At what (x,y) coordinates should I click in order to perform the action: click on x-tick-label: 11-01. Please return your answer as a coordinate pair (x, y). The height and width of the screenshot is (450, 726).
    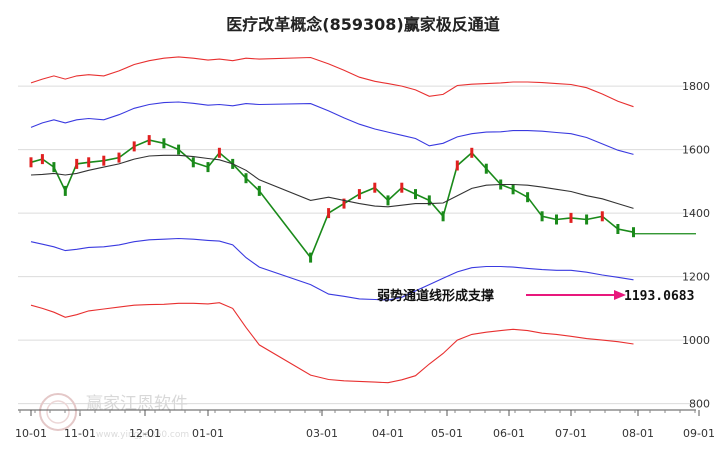
    Looking at the image, I should click on (80, 433).